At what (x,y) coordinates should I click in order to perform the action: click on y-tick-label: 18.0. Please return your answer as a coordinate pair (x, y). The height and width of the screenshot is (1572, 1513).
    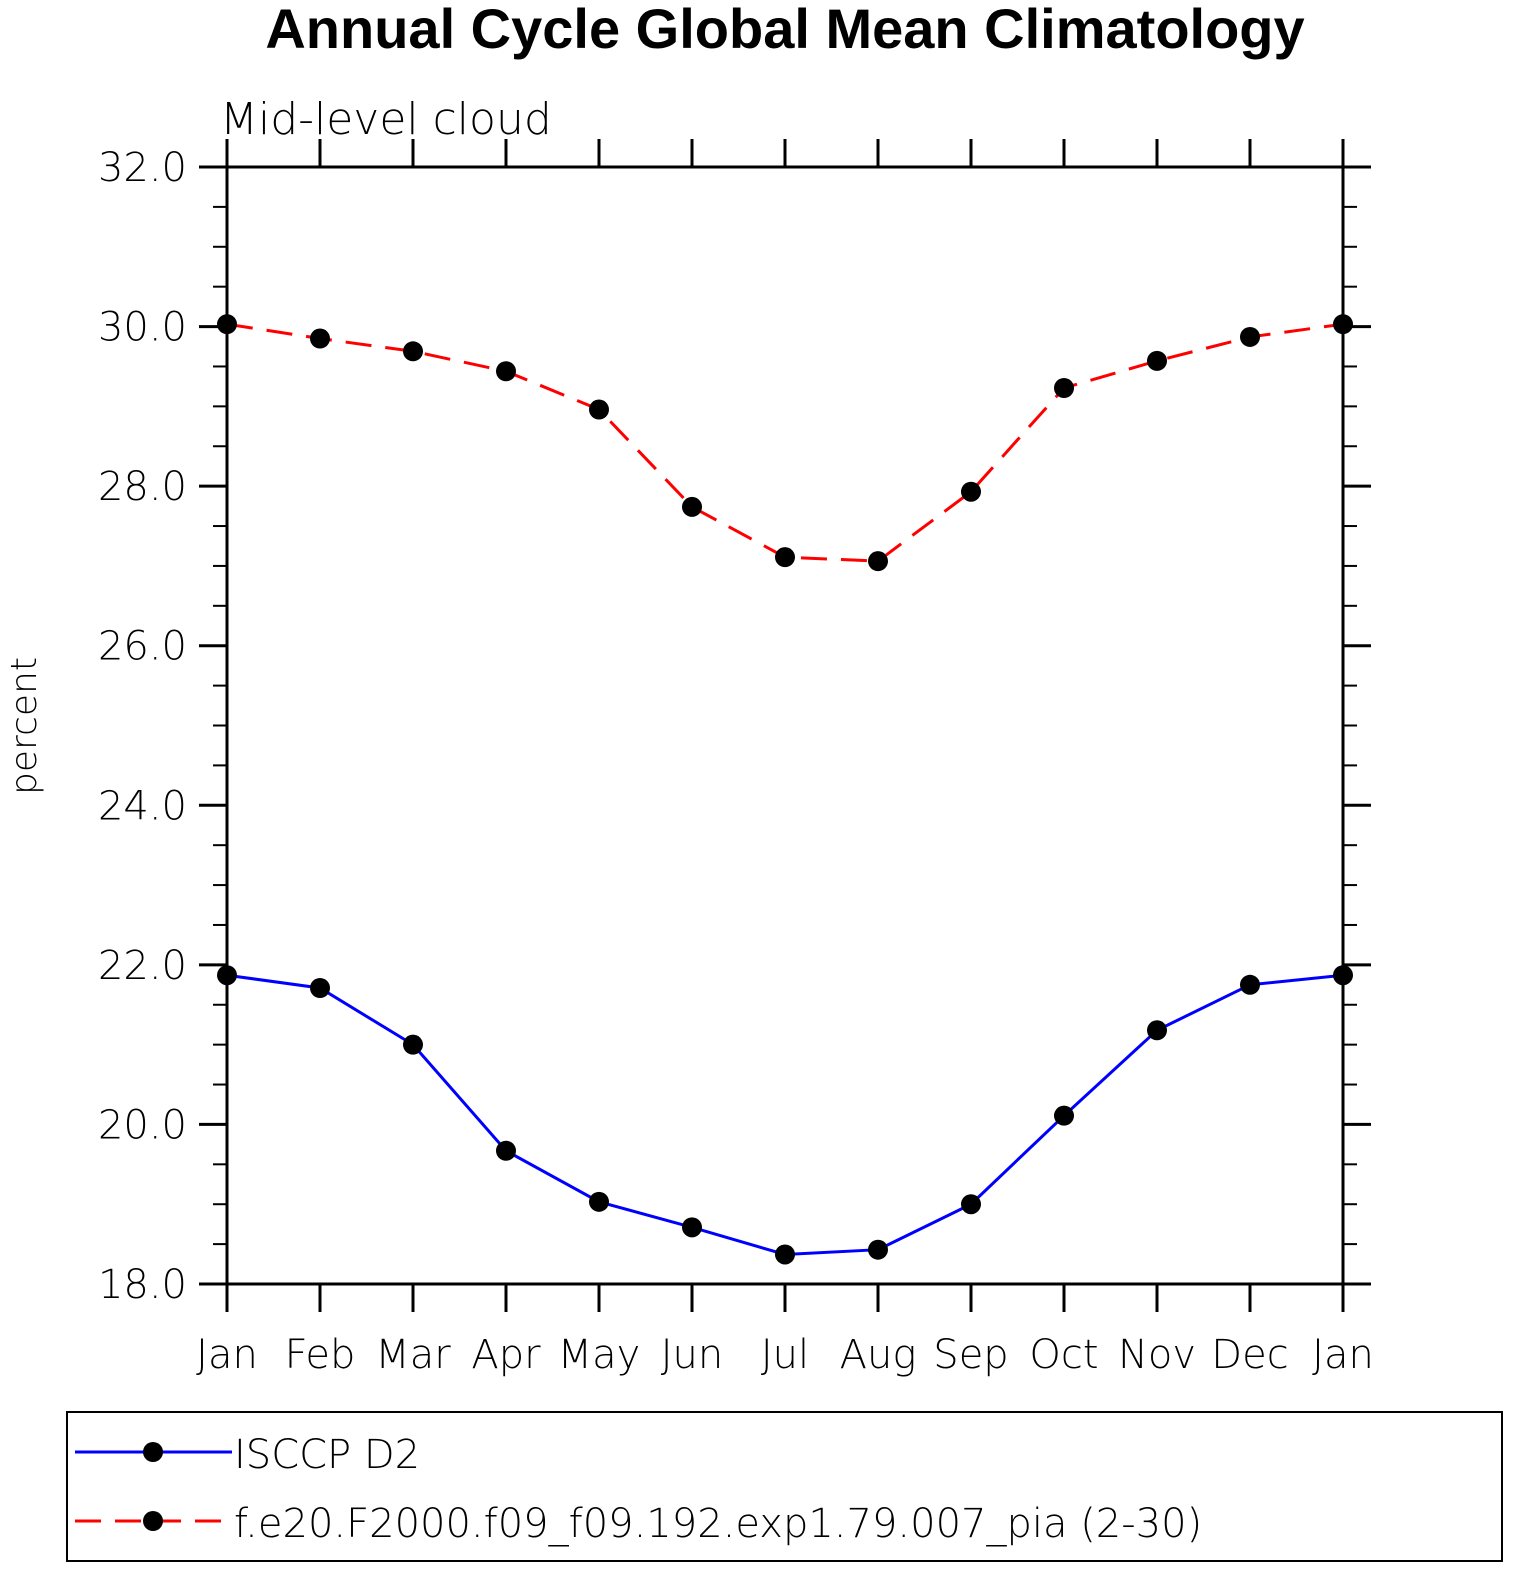
    Looking at the image, I should click on (142, 1285).